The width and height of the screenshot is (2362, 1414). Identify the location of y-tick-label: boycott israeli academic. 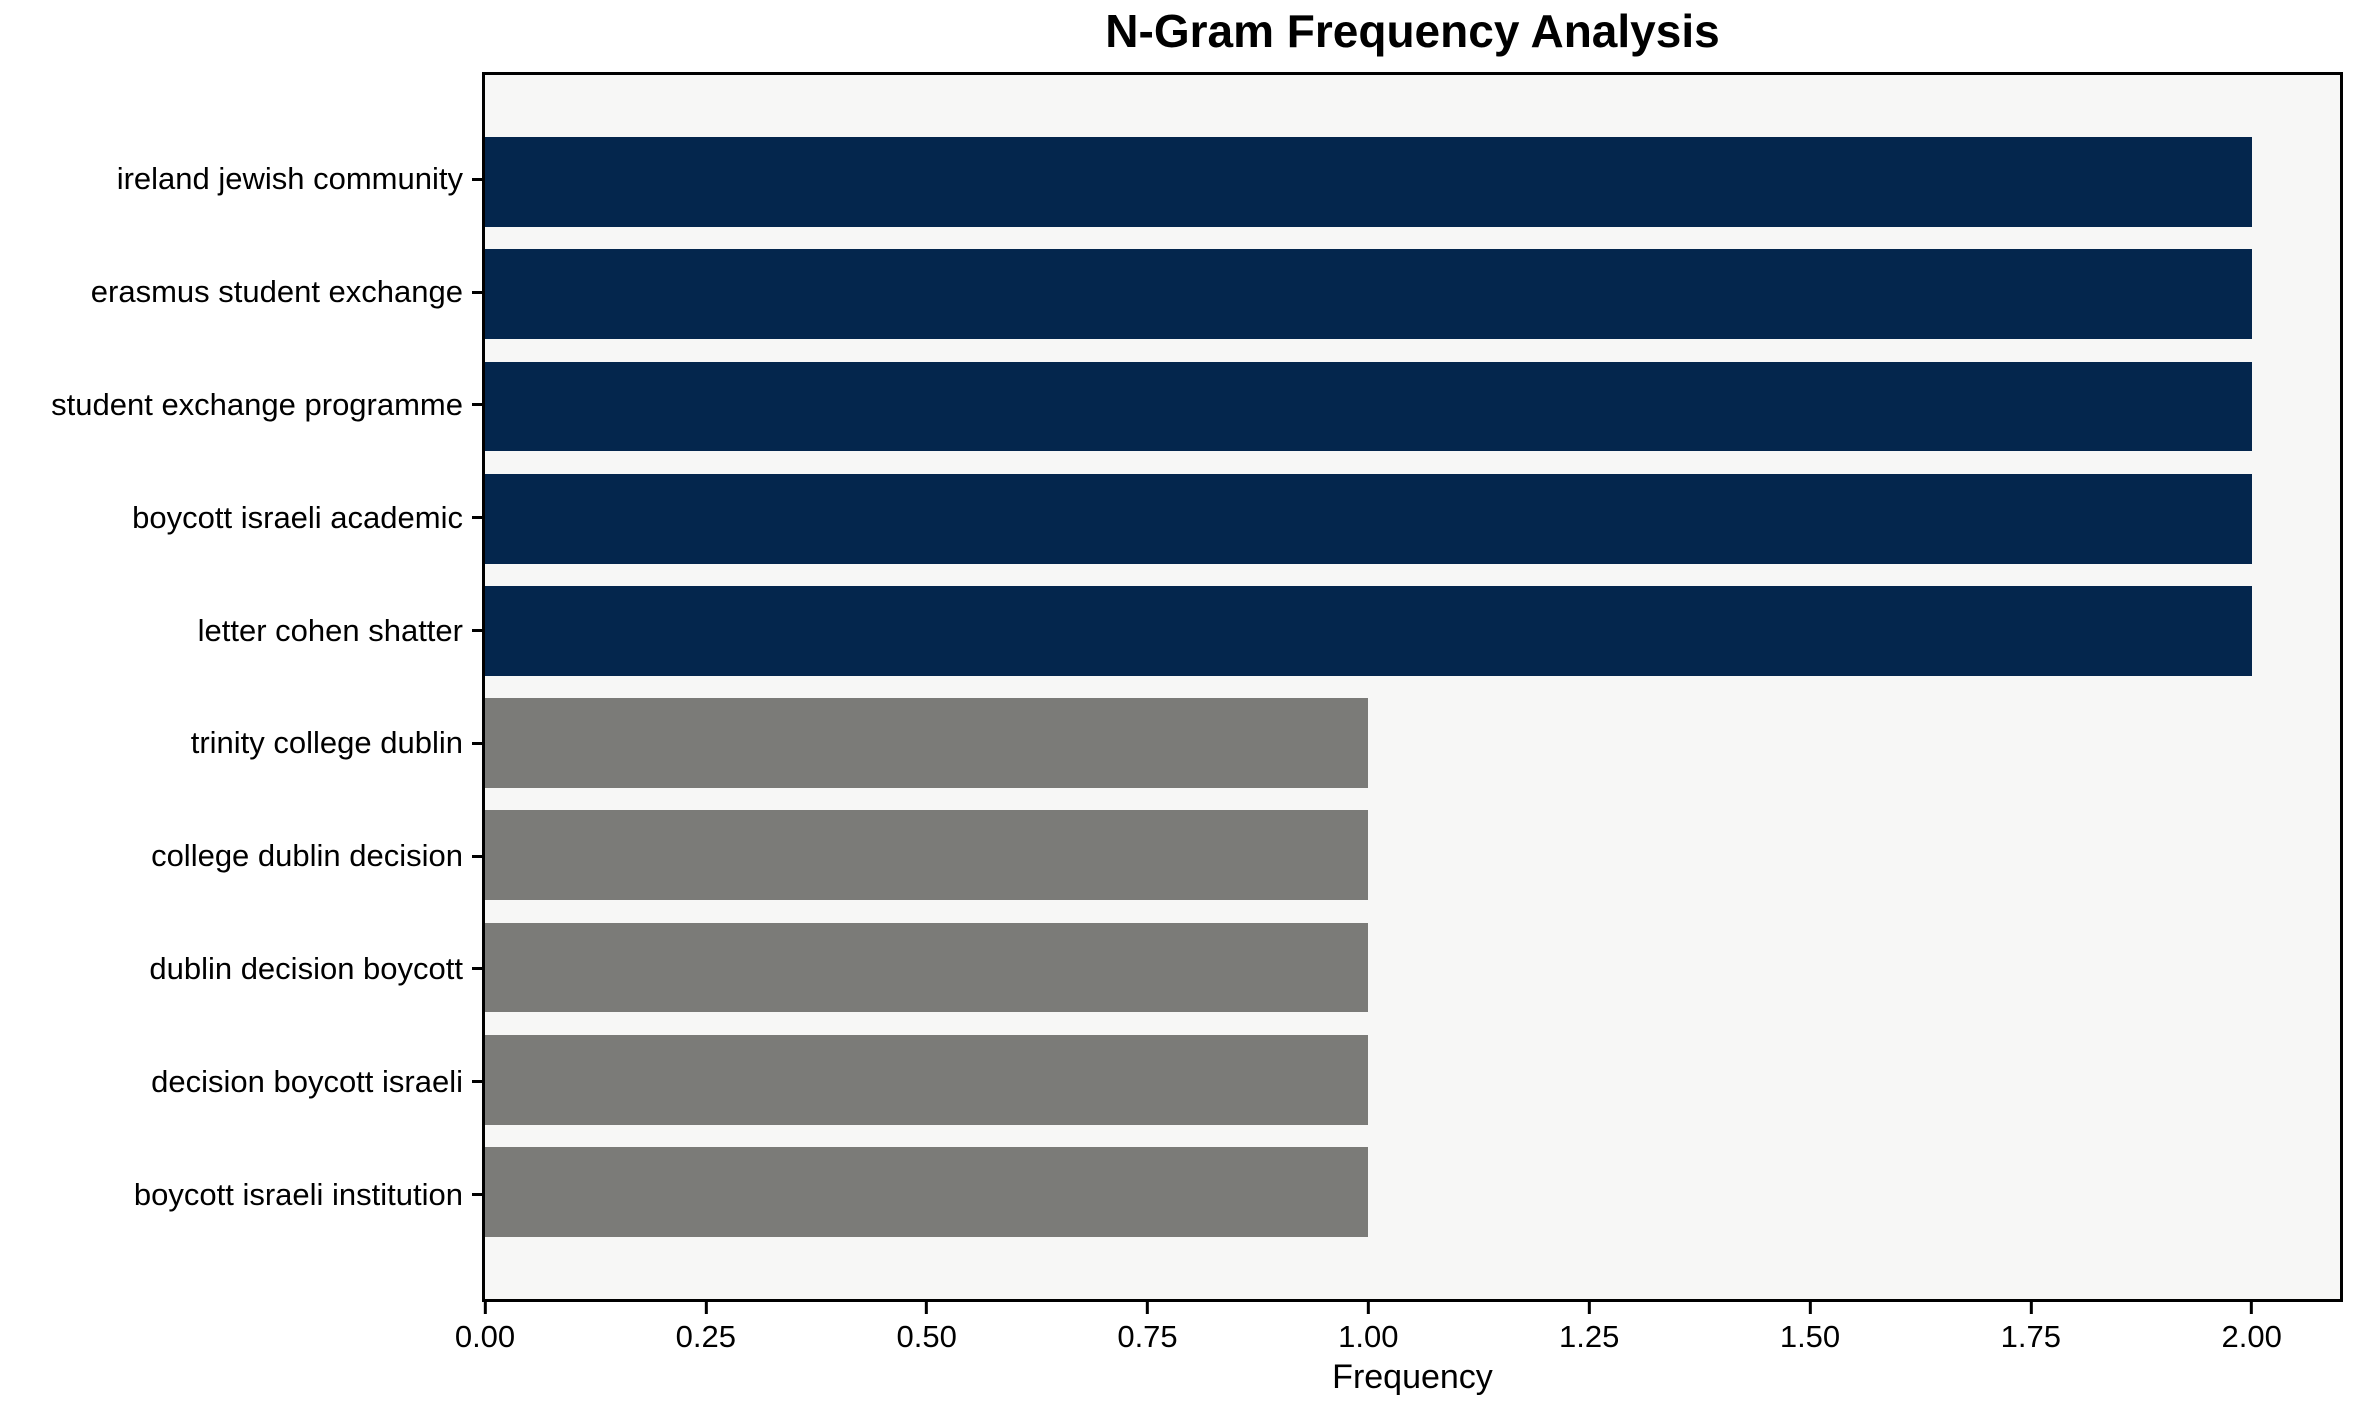
(297, 517).